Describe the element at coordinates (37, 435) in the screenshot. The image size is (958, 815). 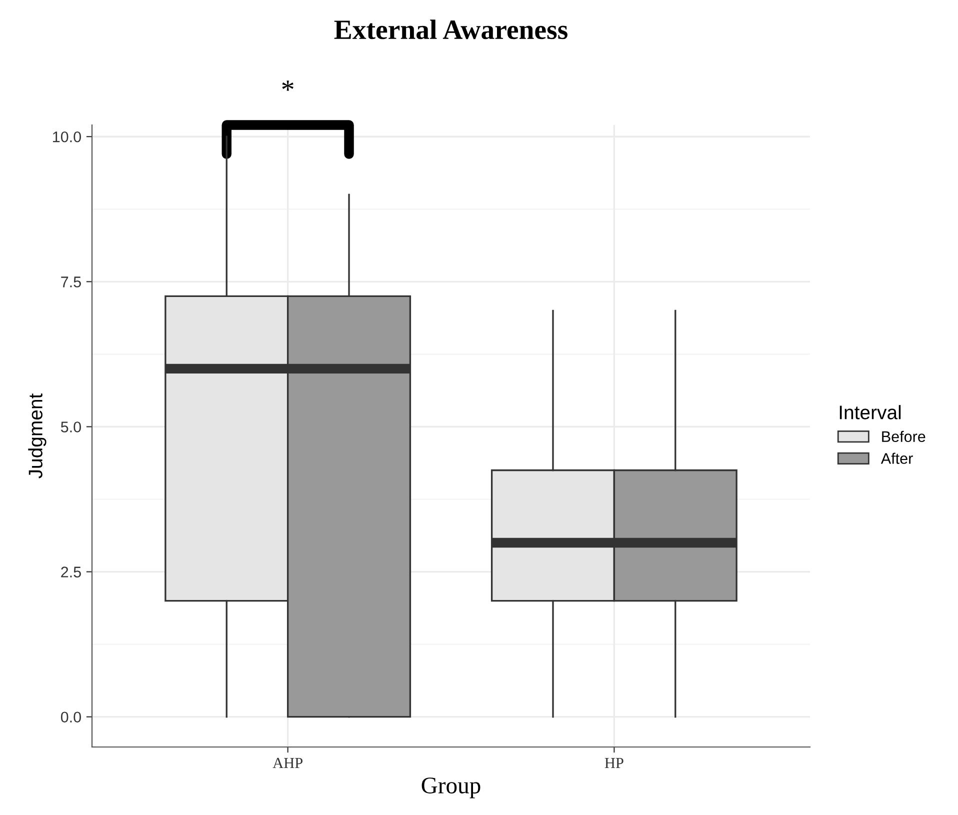
I see `y-axis-title: Judgment` at that location.